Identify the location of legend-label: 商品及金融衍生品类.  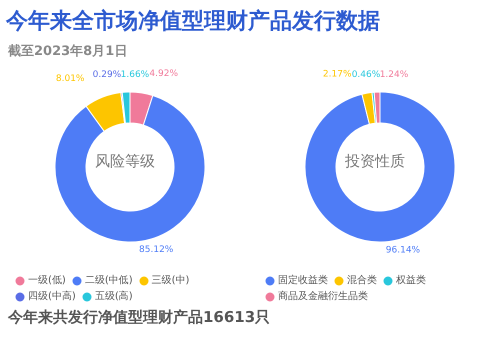
(322, 297).